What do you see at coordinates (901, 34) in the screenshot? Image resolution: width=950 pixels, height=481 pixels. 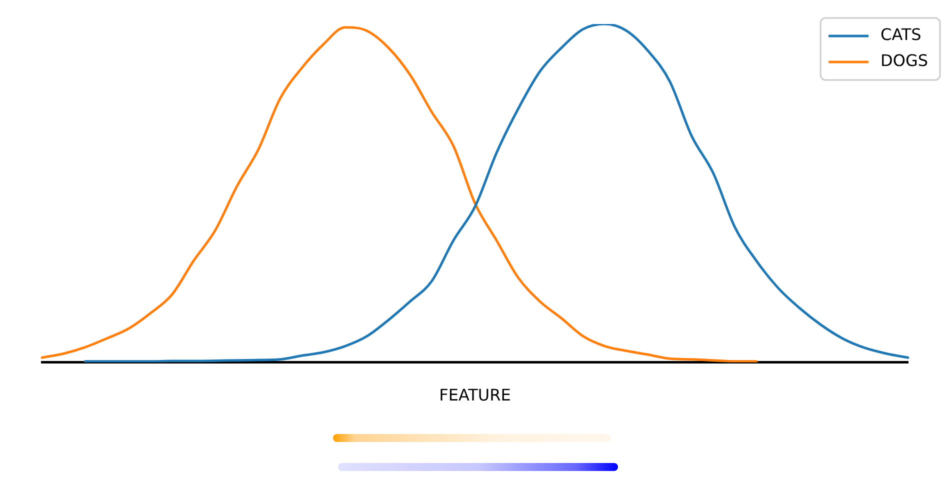 I see `legend-label: CATS` at bounding box center [901, 34].